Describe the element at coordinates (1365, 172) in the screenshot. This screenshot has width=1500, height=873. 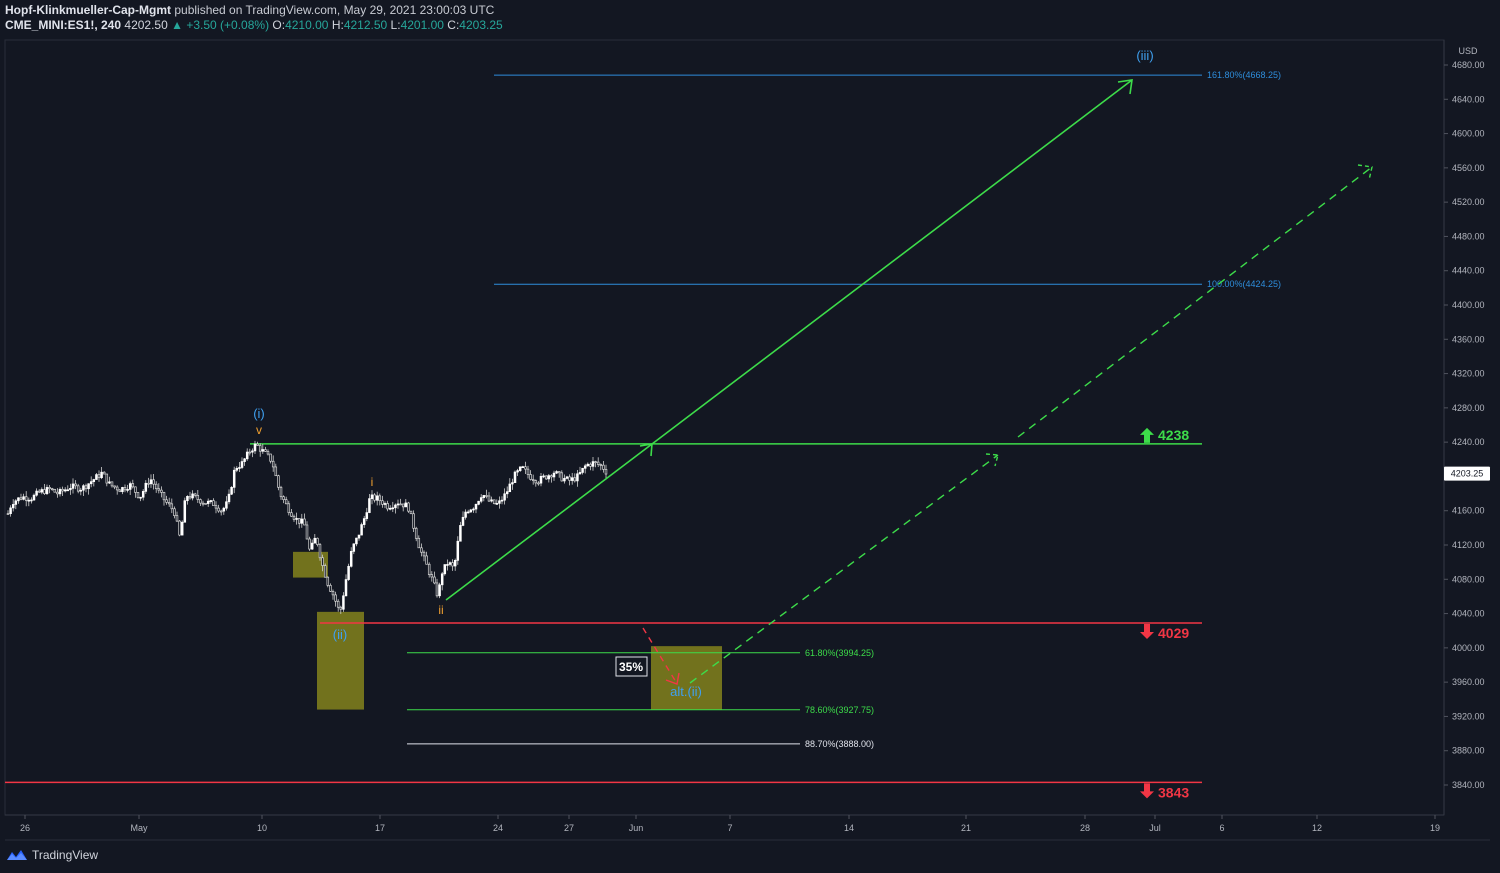
I see `arrow-head-icon` at that location.